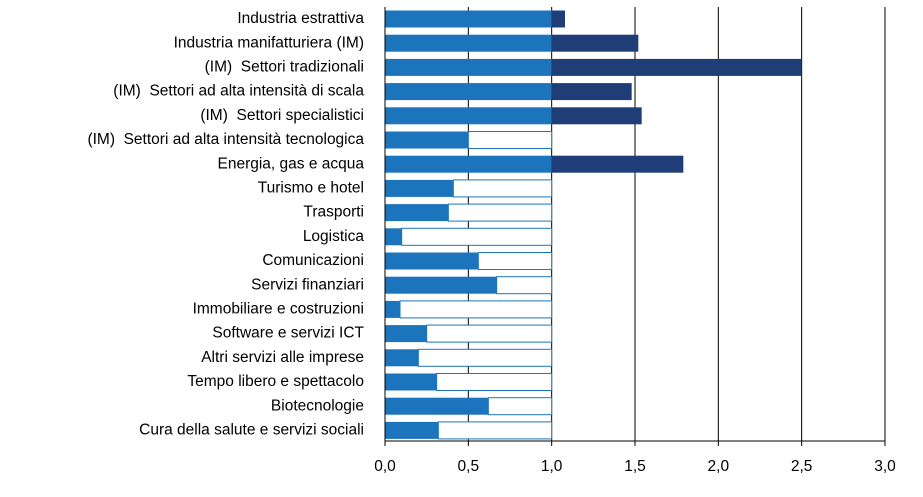  Describe the element at coordinates (275, 381) in the screenshot. I see `y-tick-label: Tempo libero e spettacolo` at that location.